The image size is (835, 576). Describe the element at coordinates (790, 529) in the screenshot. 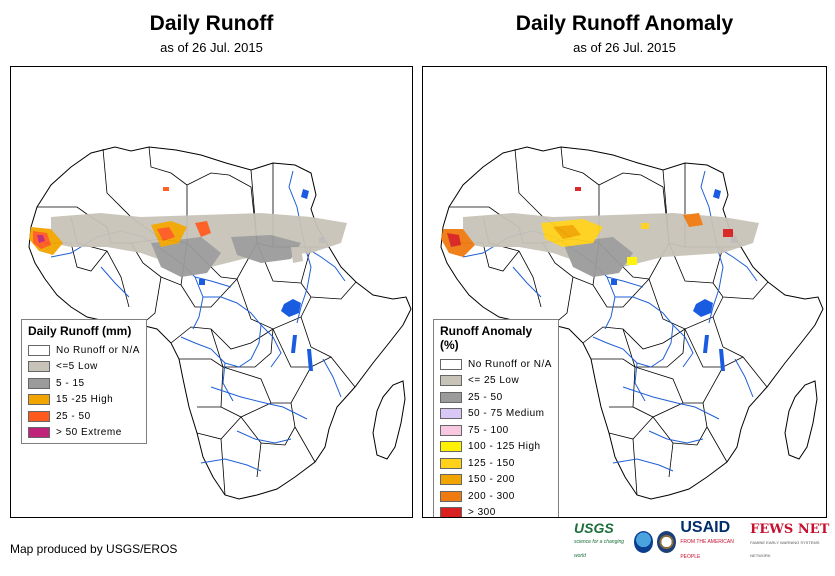

I see `fews-net-logo-text: FEWS NET` at that location.